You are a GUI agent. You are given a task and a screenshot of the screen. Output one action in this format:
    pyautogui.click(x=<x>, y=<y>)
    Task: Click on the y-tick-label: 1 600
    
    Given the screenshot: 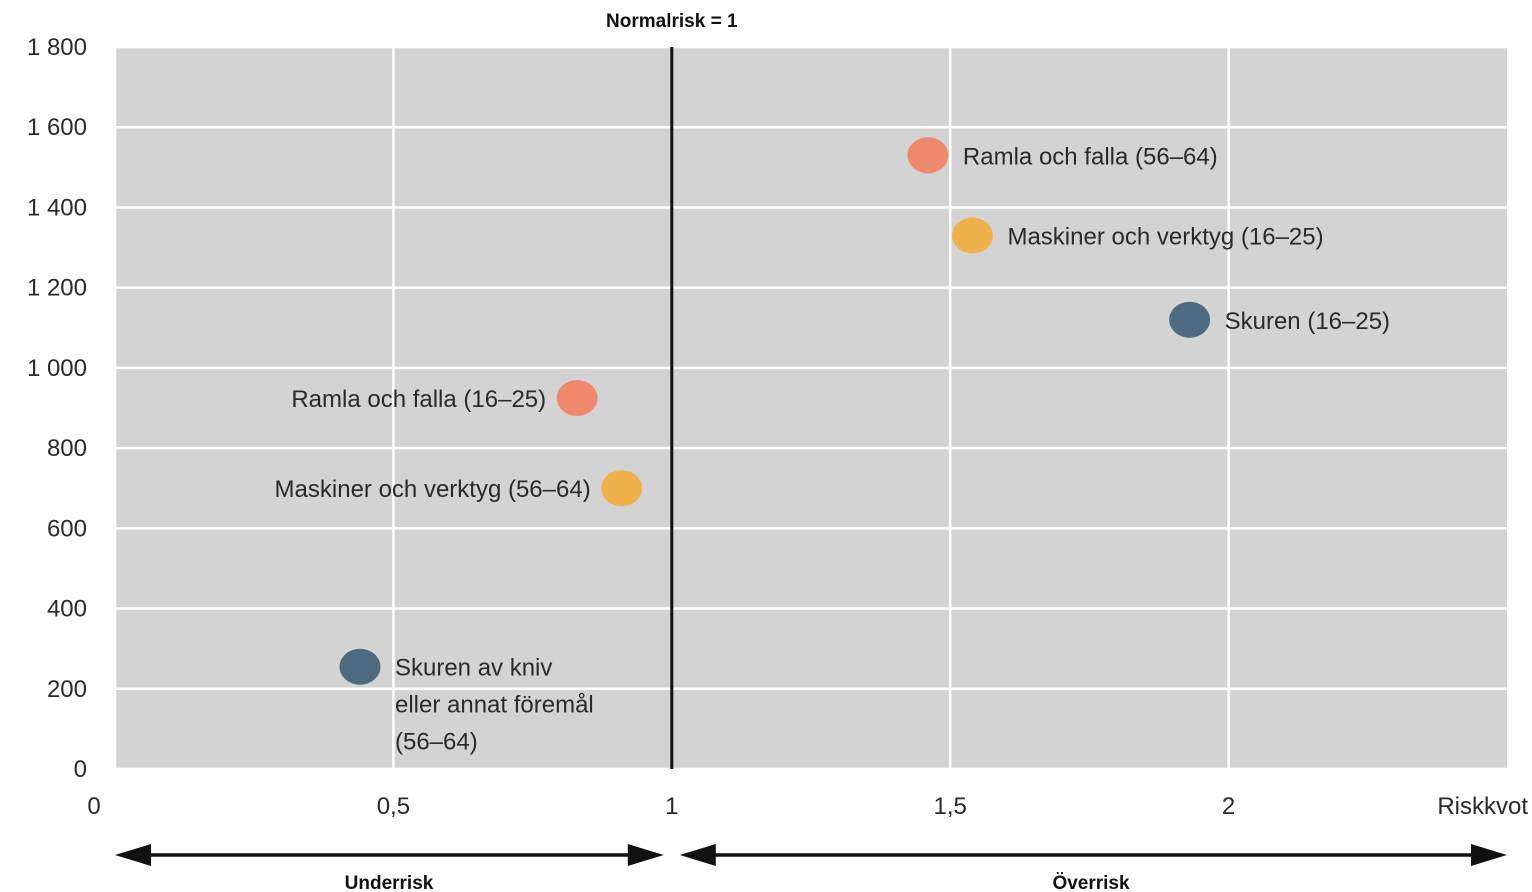 What is the action you would take?
    pyautogui.click(x=57, y=127)
    